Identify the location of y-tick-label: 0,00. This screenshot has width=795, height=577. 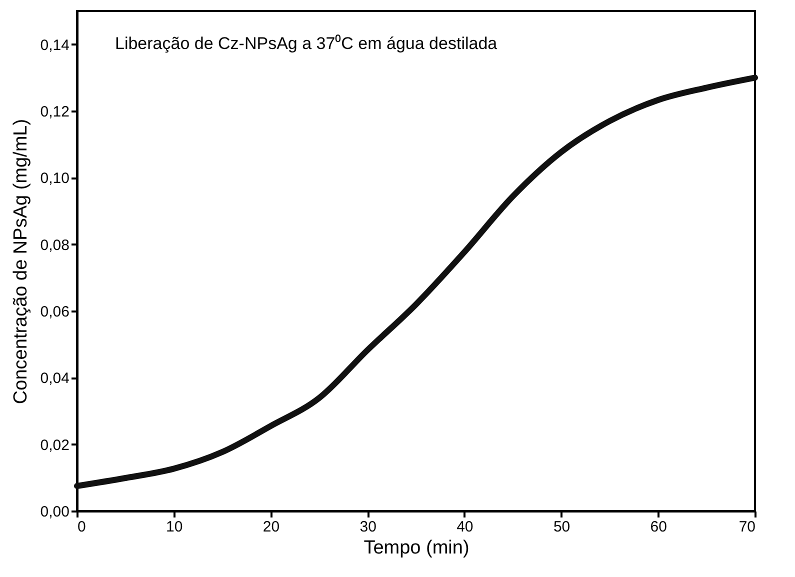
(55, 512).